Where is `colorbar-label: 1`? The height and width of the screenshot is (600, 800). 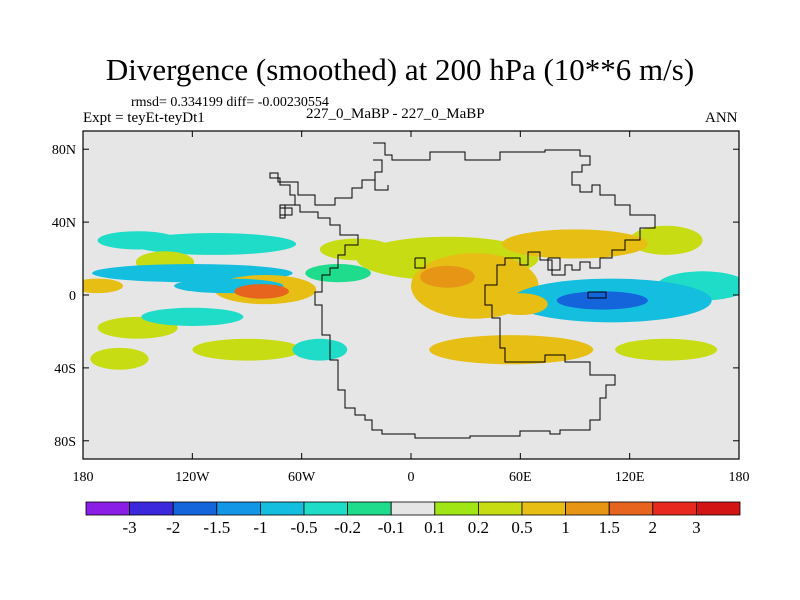 colorbar-label: 1 is located at coordinates (565, 527).